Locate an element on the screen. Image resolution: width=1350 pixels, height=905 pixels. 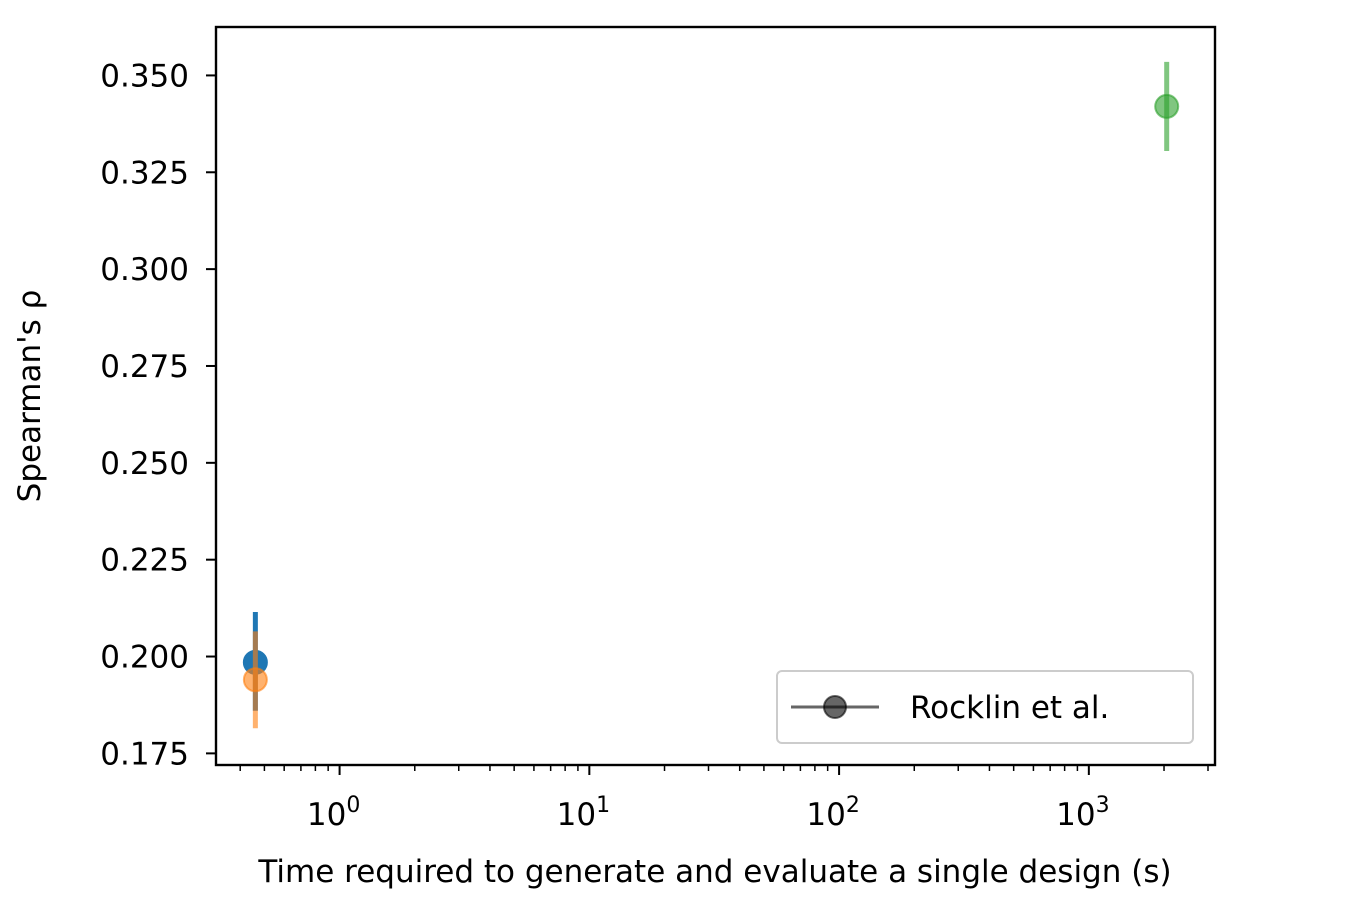
y-tick-label: 0.250 is located at coordinates (144, 464).